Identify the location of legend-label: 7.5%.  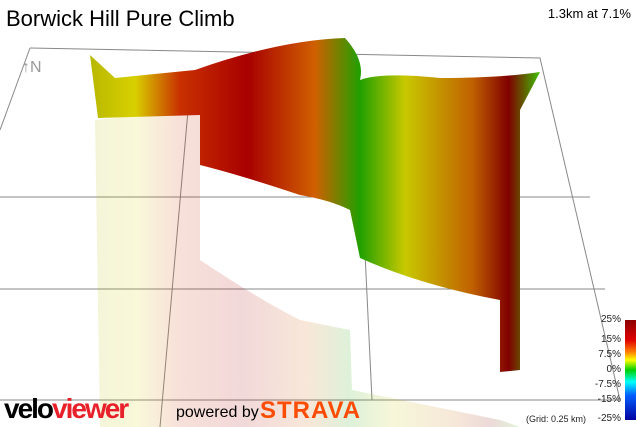
(609, 354).